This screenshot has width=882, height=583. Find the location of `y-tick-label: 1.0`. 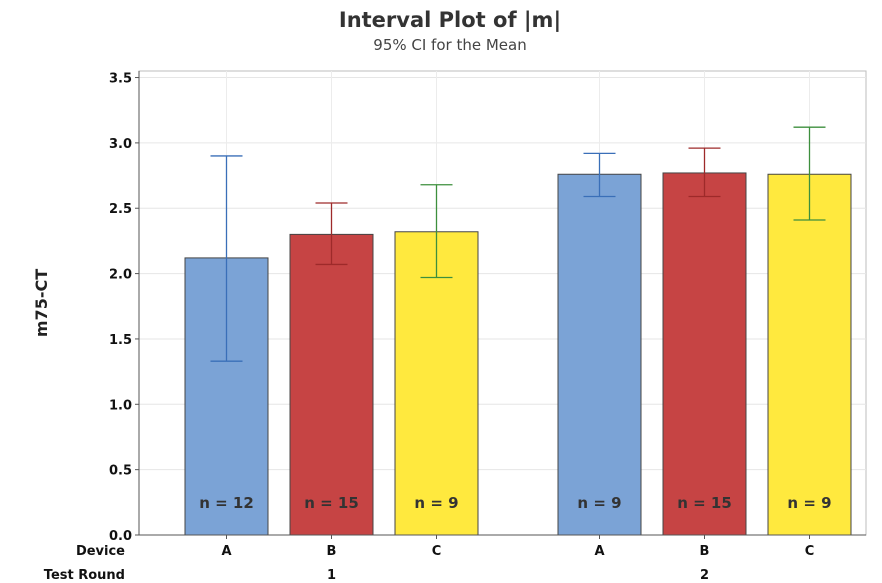

y-tick-label: 1.0 is located at coordinates (120, 405).